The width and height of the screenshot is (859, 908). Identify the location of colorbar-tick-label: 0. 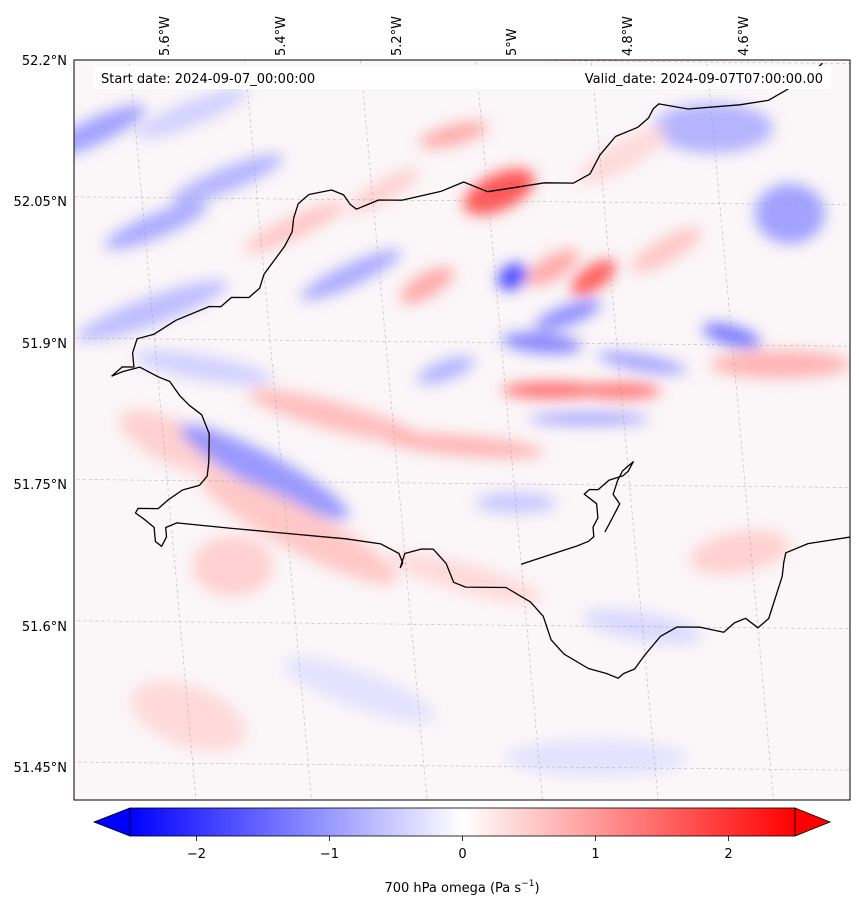
(462, 854).